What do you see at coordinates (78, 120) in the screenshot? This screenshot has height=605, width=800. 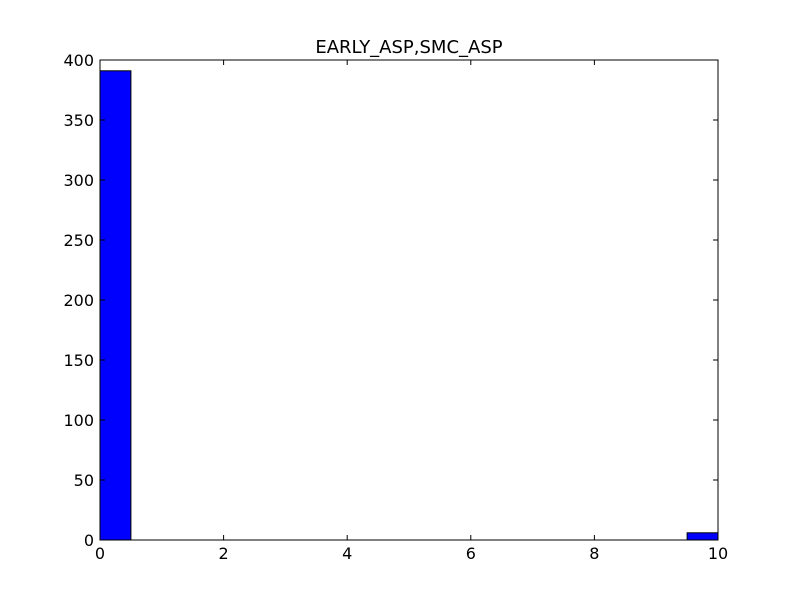 I see `y-tick-label: 350` at bounding box center [78, 120].